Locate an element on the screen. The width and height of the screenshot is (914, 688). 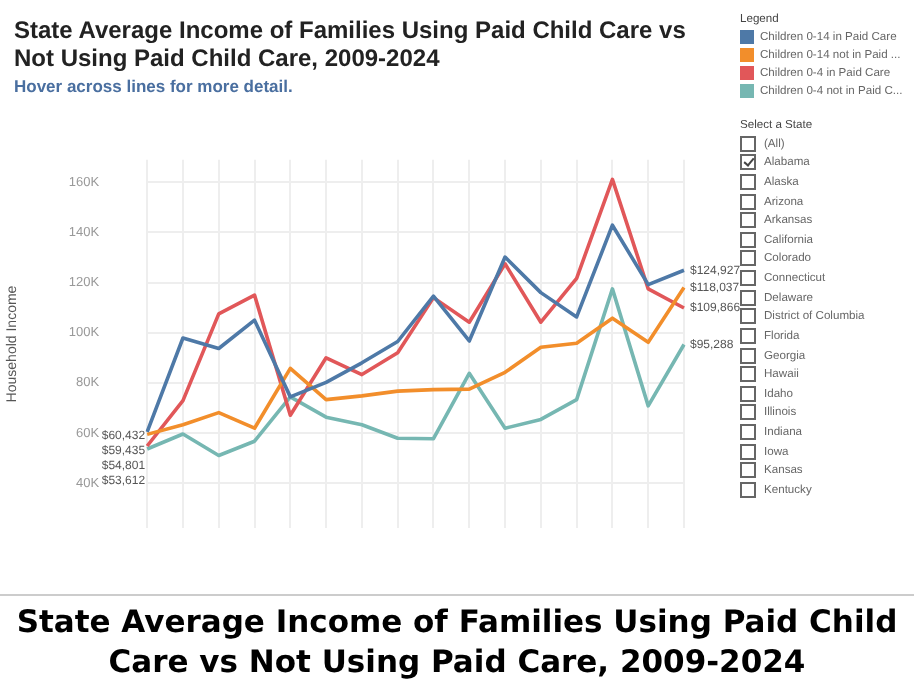
text: State Average Income of Families Using Paid Child Care vs Not Using Paid Care, 2009-2024 is located at coordinates (457, 641).